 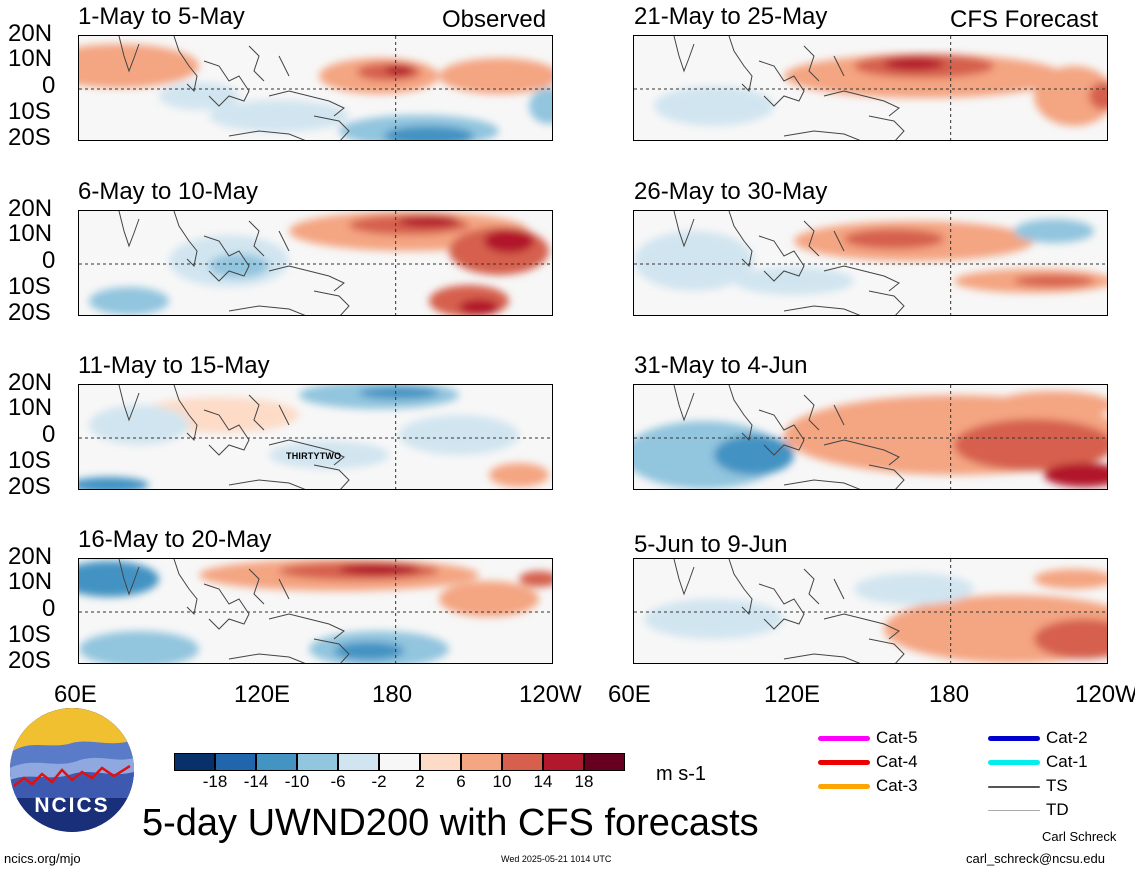 I want to click on colorbar-tick-label: 10, so click(x=502, y=781).